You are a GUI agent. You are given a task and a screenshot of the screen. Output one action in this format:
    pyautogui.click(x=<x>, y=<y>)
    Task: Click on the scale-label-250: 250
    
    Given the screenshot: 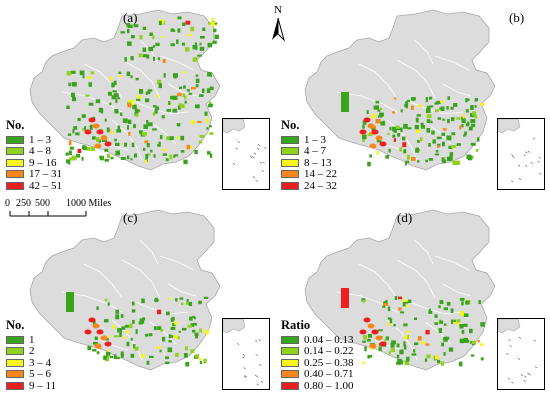 What is the action you would take?
    pyautogui.click(x=23, y=203)
    